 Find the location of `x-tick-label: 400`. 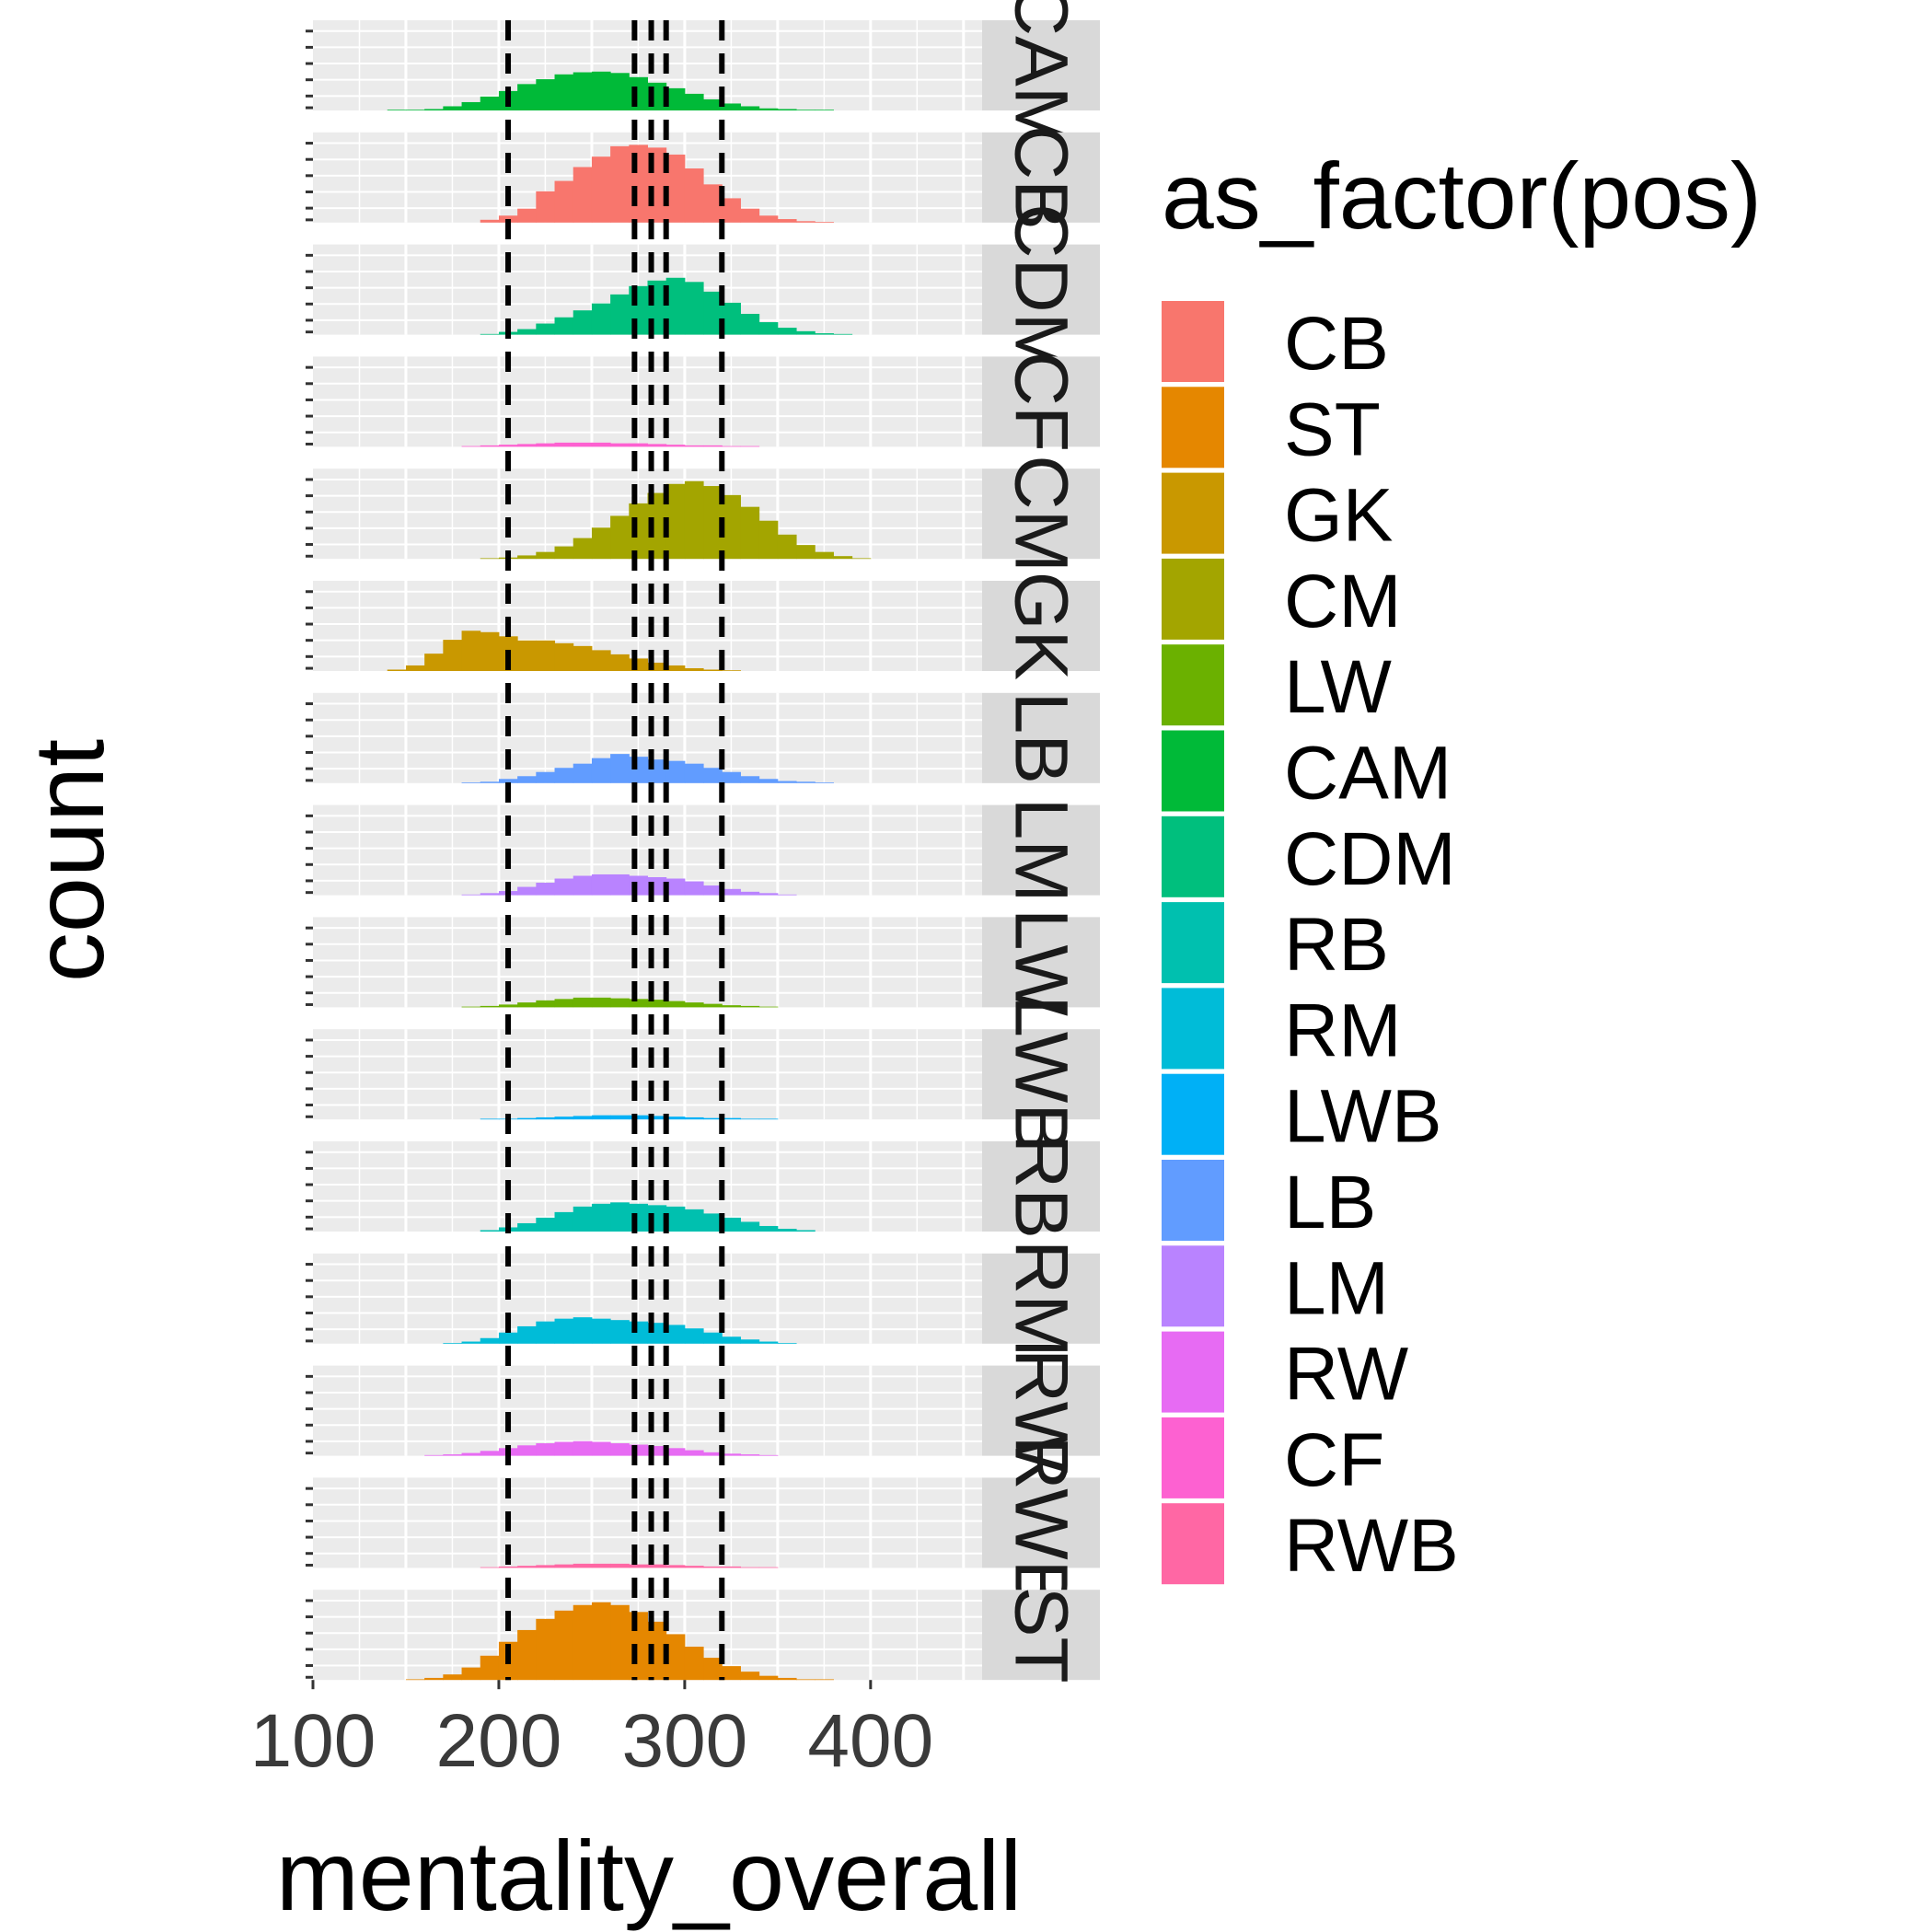

x-tick-label: 400 is located at coordinates (870, 1741).